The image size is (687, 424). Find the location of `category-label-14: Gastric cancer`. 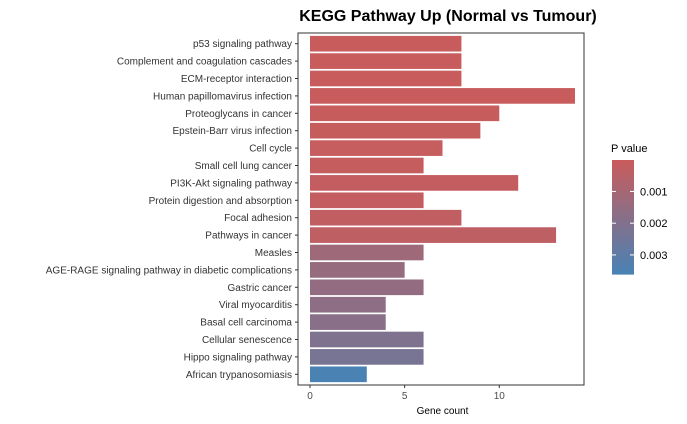

category-label-14: Gastric cancer is located at coordinates (260, 288).